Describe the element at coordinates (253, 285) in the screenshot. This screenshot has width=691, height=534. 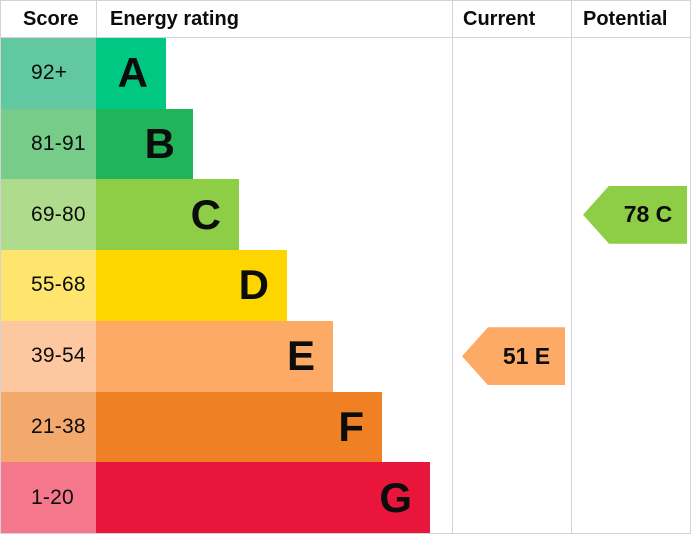
I see `band-letter-d: D` at that location.